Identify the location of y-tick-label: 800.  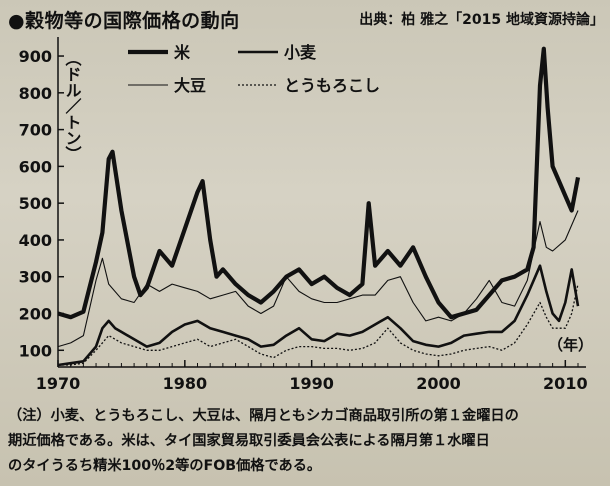
(35, 93).